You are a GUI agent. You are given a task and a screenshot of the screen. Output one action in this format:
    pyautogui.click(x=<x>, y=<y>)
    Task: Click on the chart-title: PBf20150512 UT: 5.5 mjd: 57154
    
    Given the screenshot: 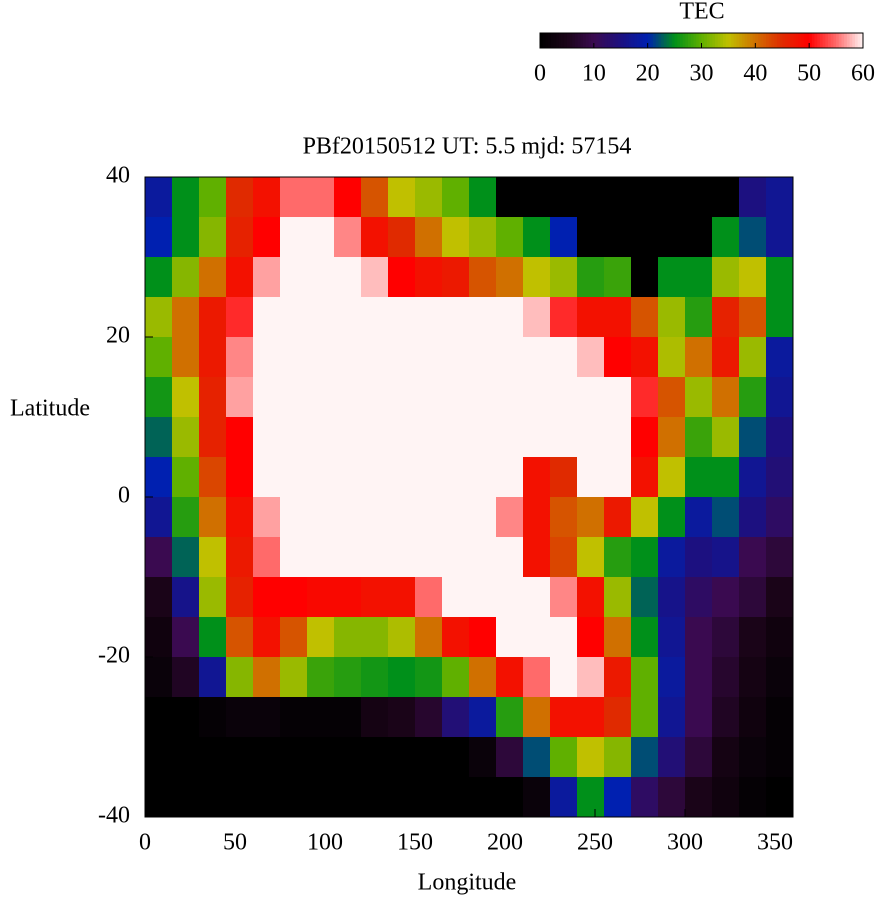 What is the action you would take?
    pyautogui.click(x=467, y=147)
    